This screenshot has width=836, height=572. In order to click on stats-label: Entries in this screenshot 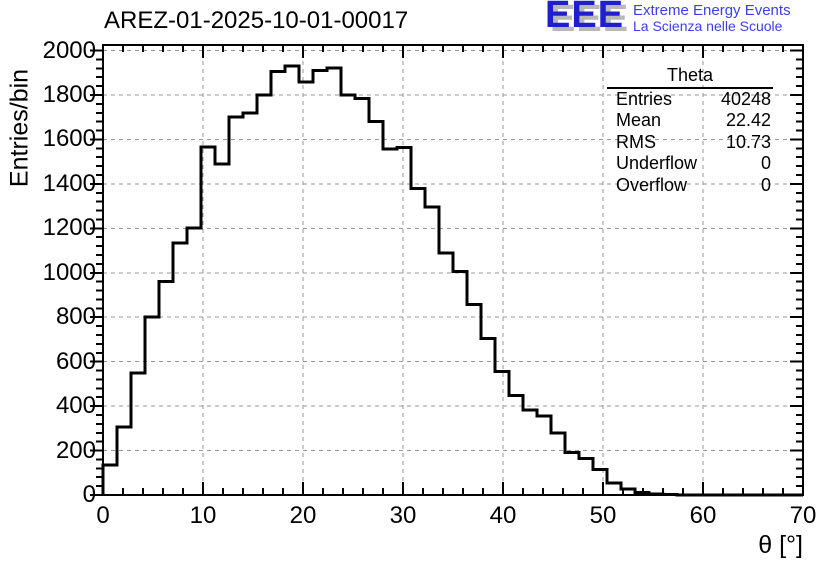, I will do `click(644, 99)`.